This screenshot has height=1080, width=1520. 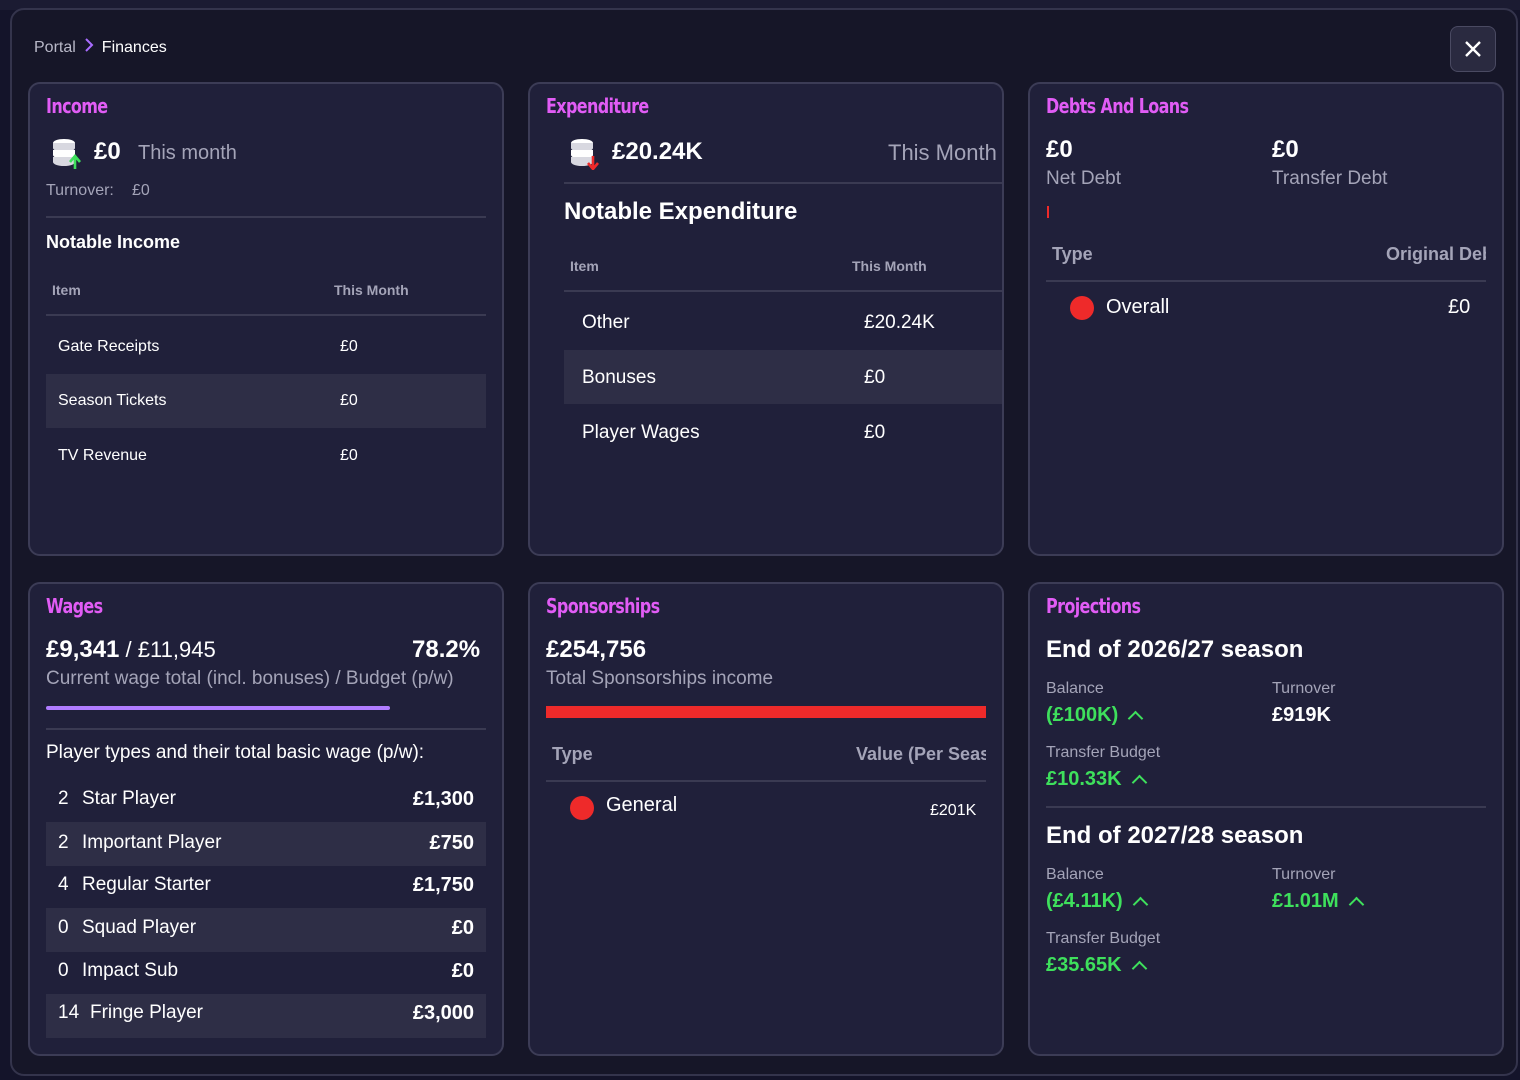 I want to click on sponsorship-col-value: Value (Per Season), so click(x=921, y=754).